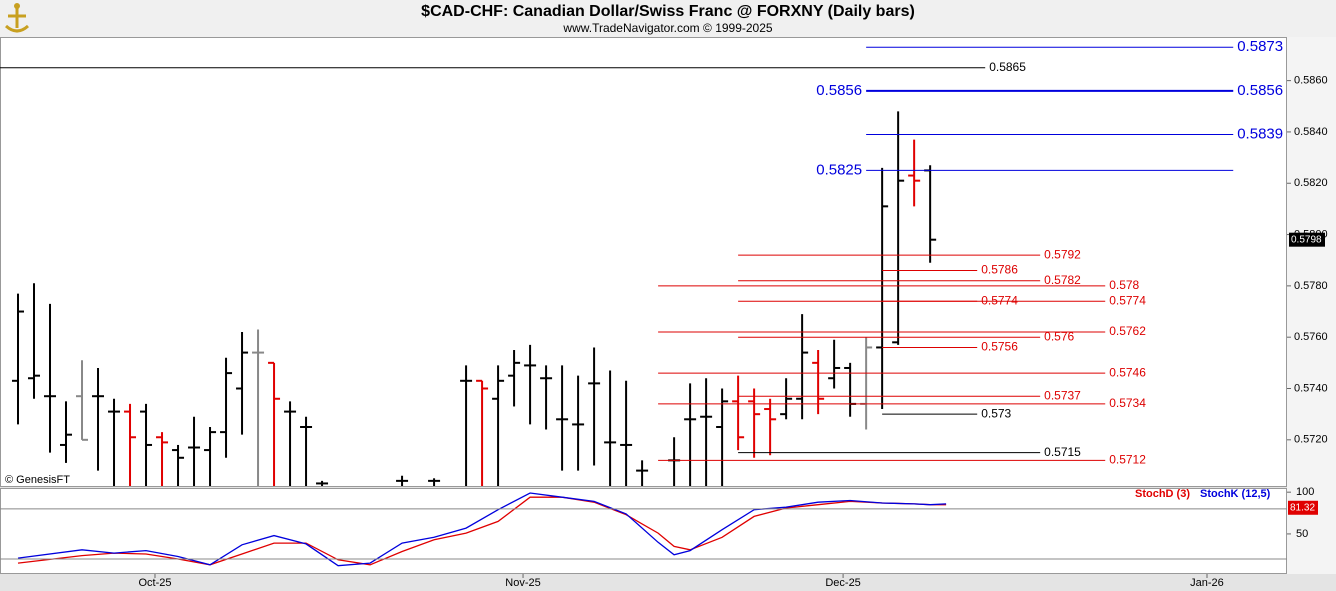 This screenshot has height=591, width=1336. What do you see at coordinates (1127, 372) in the screenshot?
I see `level-label: 0.5746` at bounding box center [1127, 372].